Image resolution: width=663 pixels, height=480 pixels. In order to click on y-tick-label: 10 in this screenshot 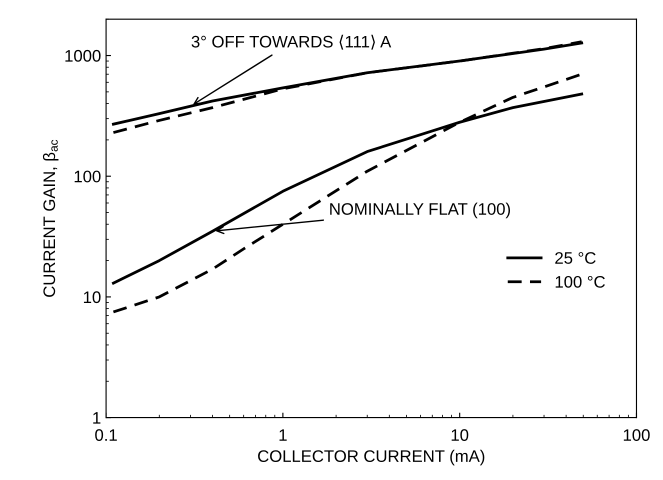, I will do `click(92, 297)`.